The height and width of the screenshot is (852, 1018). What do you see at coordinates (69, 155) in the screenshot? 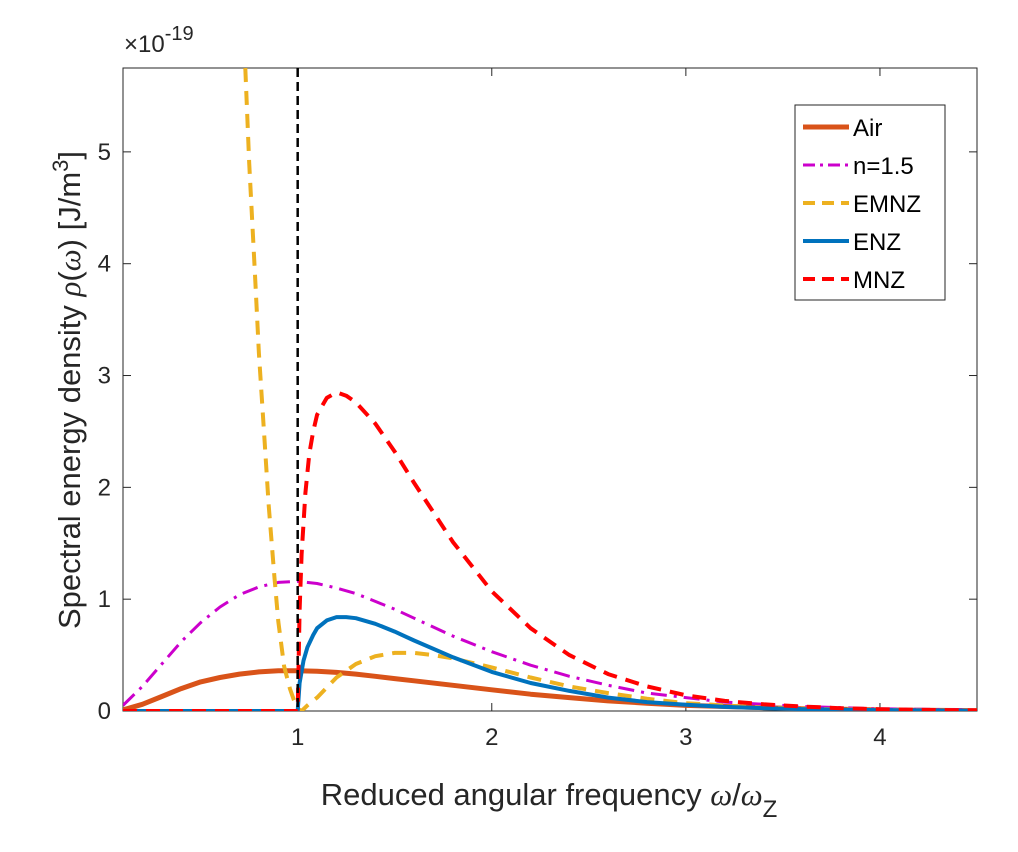
I see `y-axis-label-close: ]` at bounding box center [69, 155].